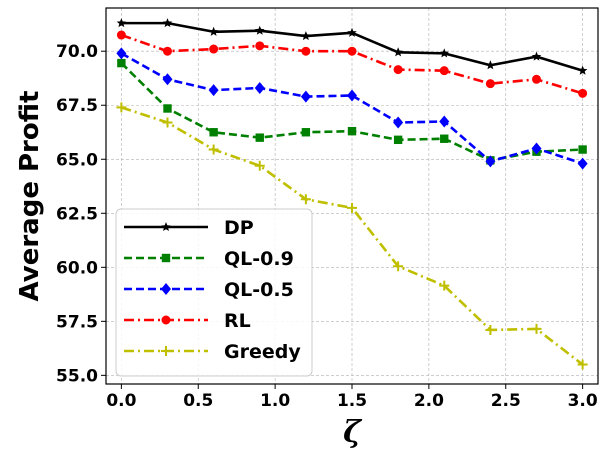 The width and height of the screenshot is (610, 456). I want to click on x-tick-label: 0.5, so click(198, 401).